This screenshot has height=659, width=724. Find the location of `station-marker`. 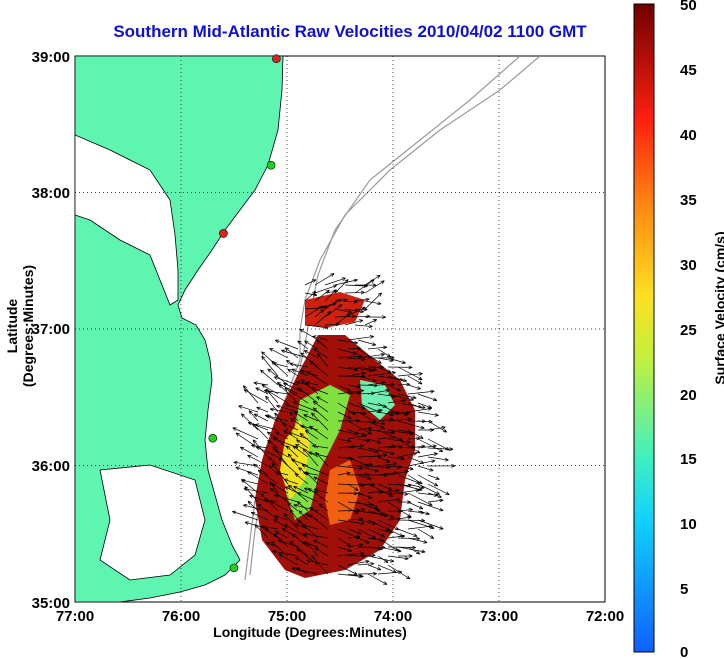

station-marker is located at coordinates (223, 233).